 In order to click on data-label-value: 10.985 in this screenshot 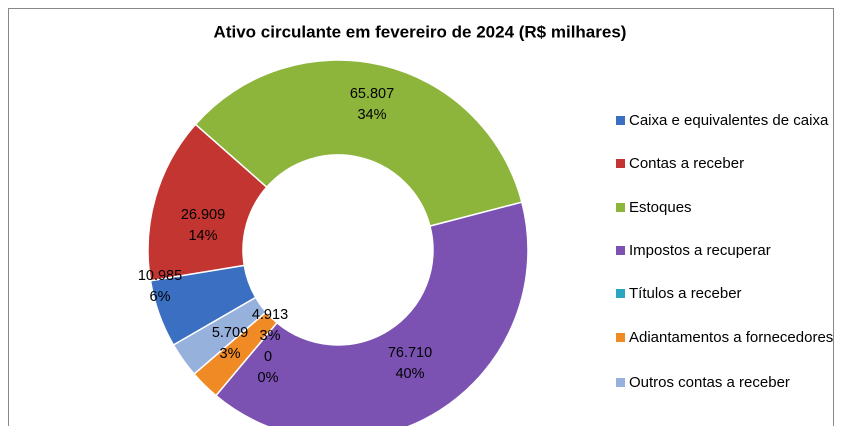, I will do `click(160, 276)`.